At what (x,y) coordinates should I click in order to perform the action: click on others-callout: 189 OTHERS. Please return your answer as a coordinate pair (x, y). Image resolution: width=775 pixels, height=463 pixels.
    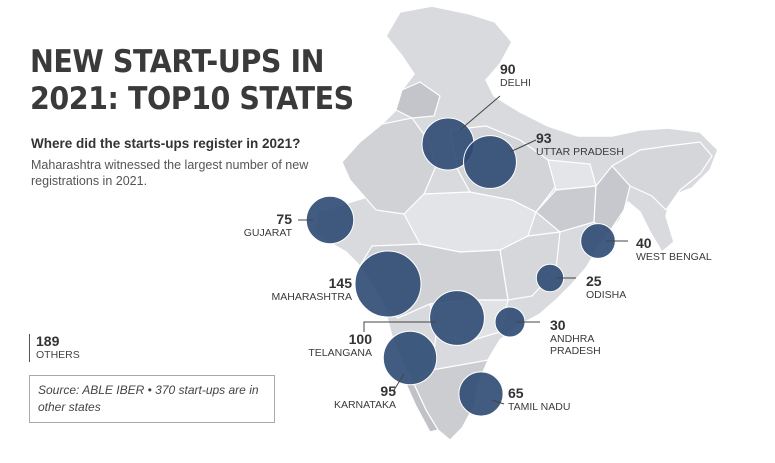
    Looking at the image, I should click on (54, 348).